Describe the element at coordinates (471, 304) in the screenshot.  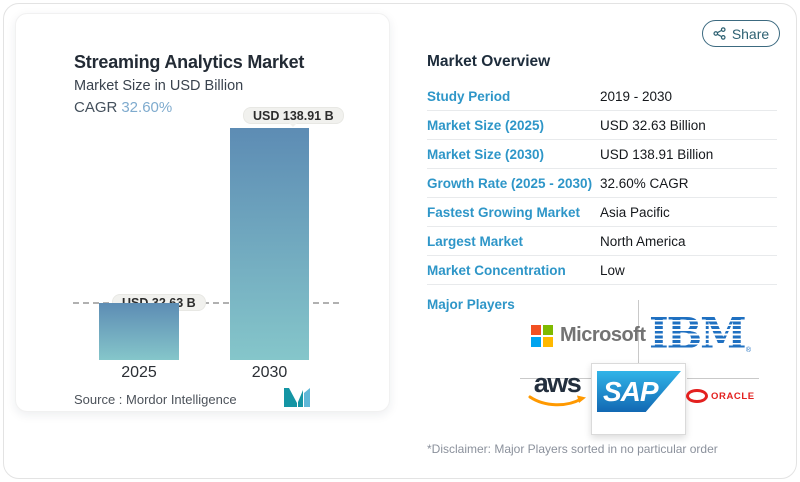
I see `major-players-label: Major Players` at that location.